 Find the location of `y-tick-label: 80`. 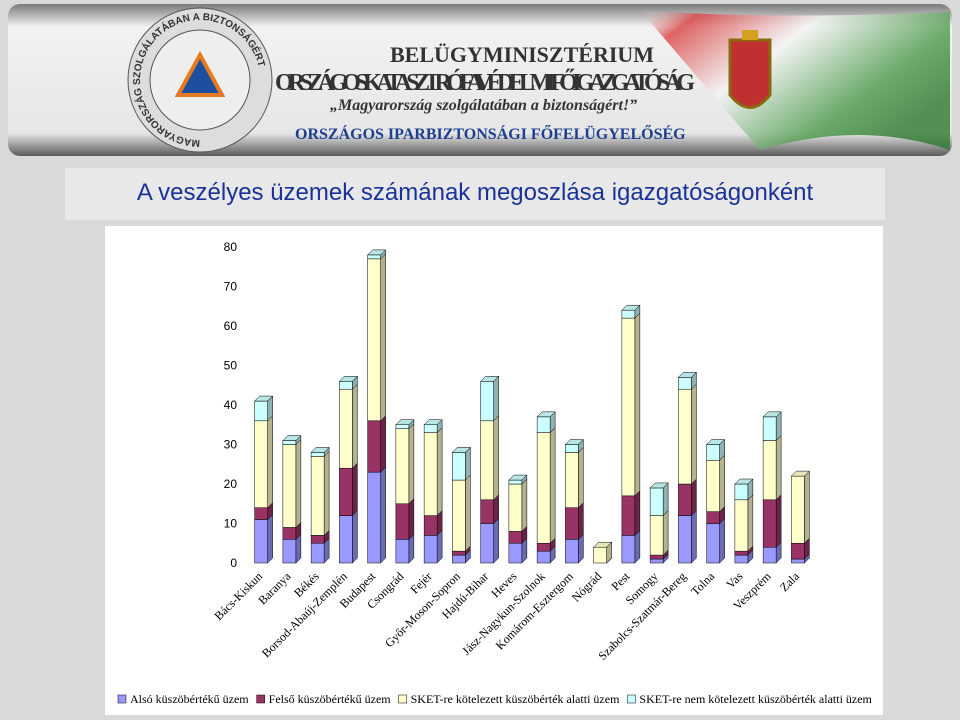

y-tick-label: 80 is located at coordinates (231, 247).